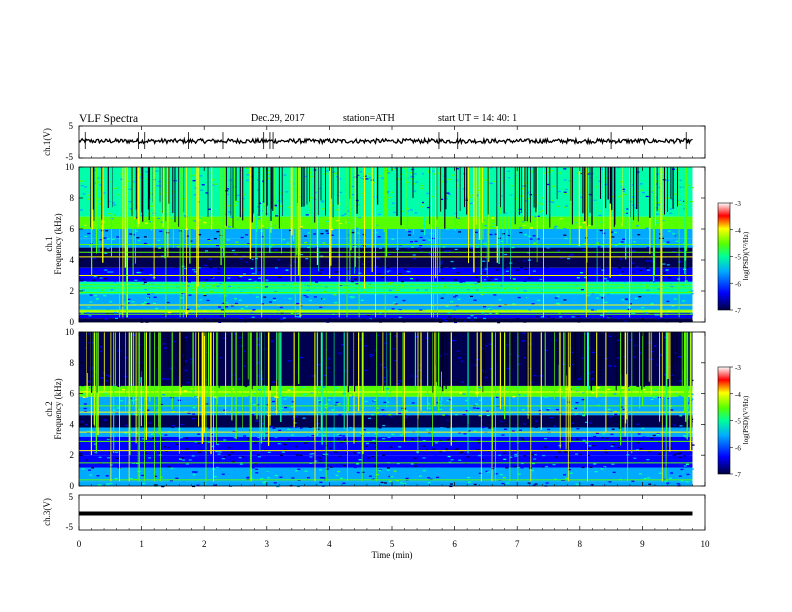 The height and width of the screenshot is (612, 792). I want to click on ch1-waveform-ylabel: ch.1(V), so click(47, 142).